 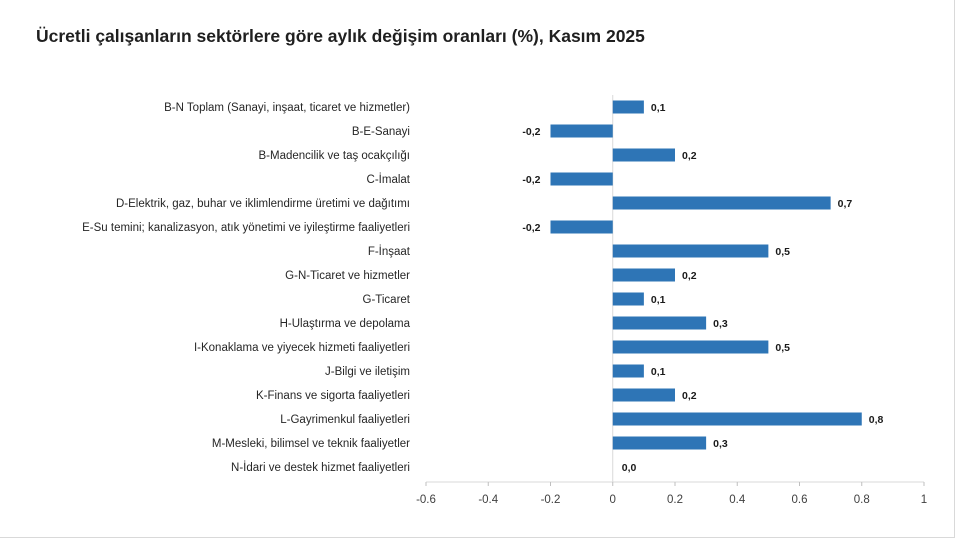 What do you see at coordinates (381, 132) in the screenshot?
I see `category-label: B-E-Sanayi` at bounding box center [381, 132].